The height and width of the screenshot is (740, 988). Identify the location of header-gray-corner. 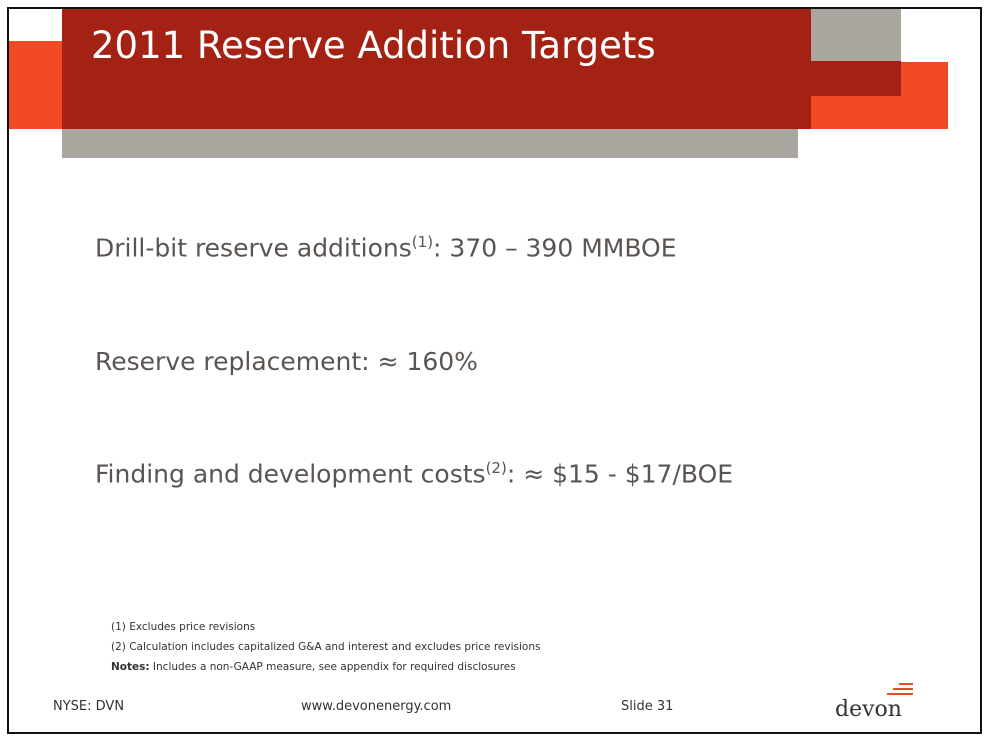
(856, 35).